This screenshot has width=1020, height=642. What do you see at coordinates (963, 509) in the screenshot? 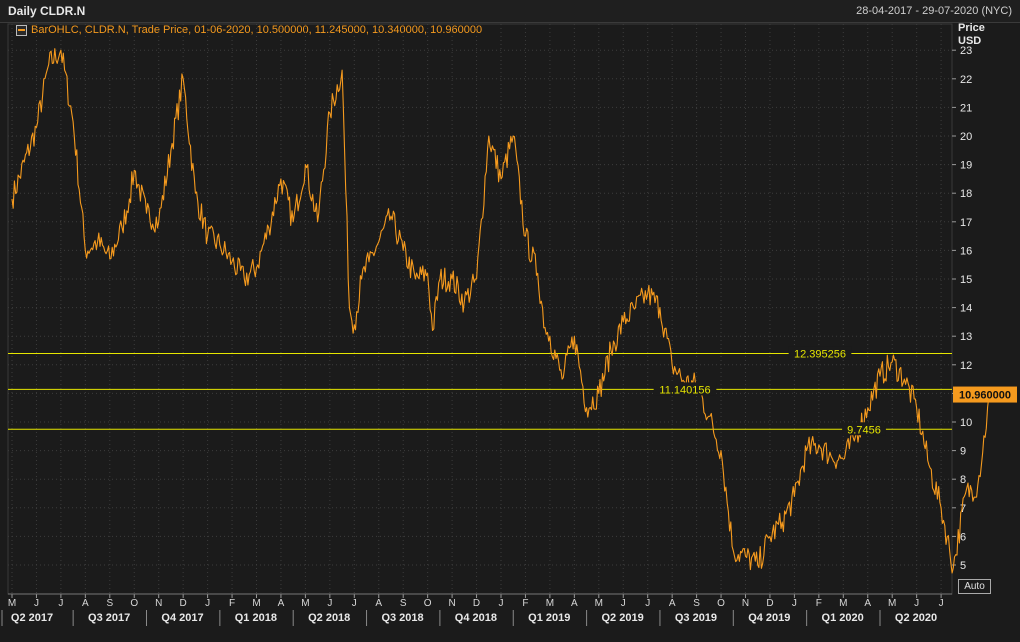
I see `y-tick-label: 7` at bounding box center [963, 509].